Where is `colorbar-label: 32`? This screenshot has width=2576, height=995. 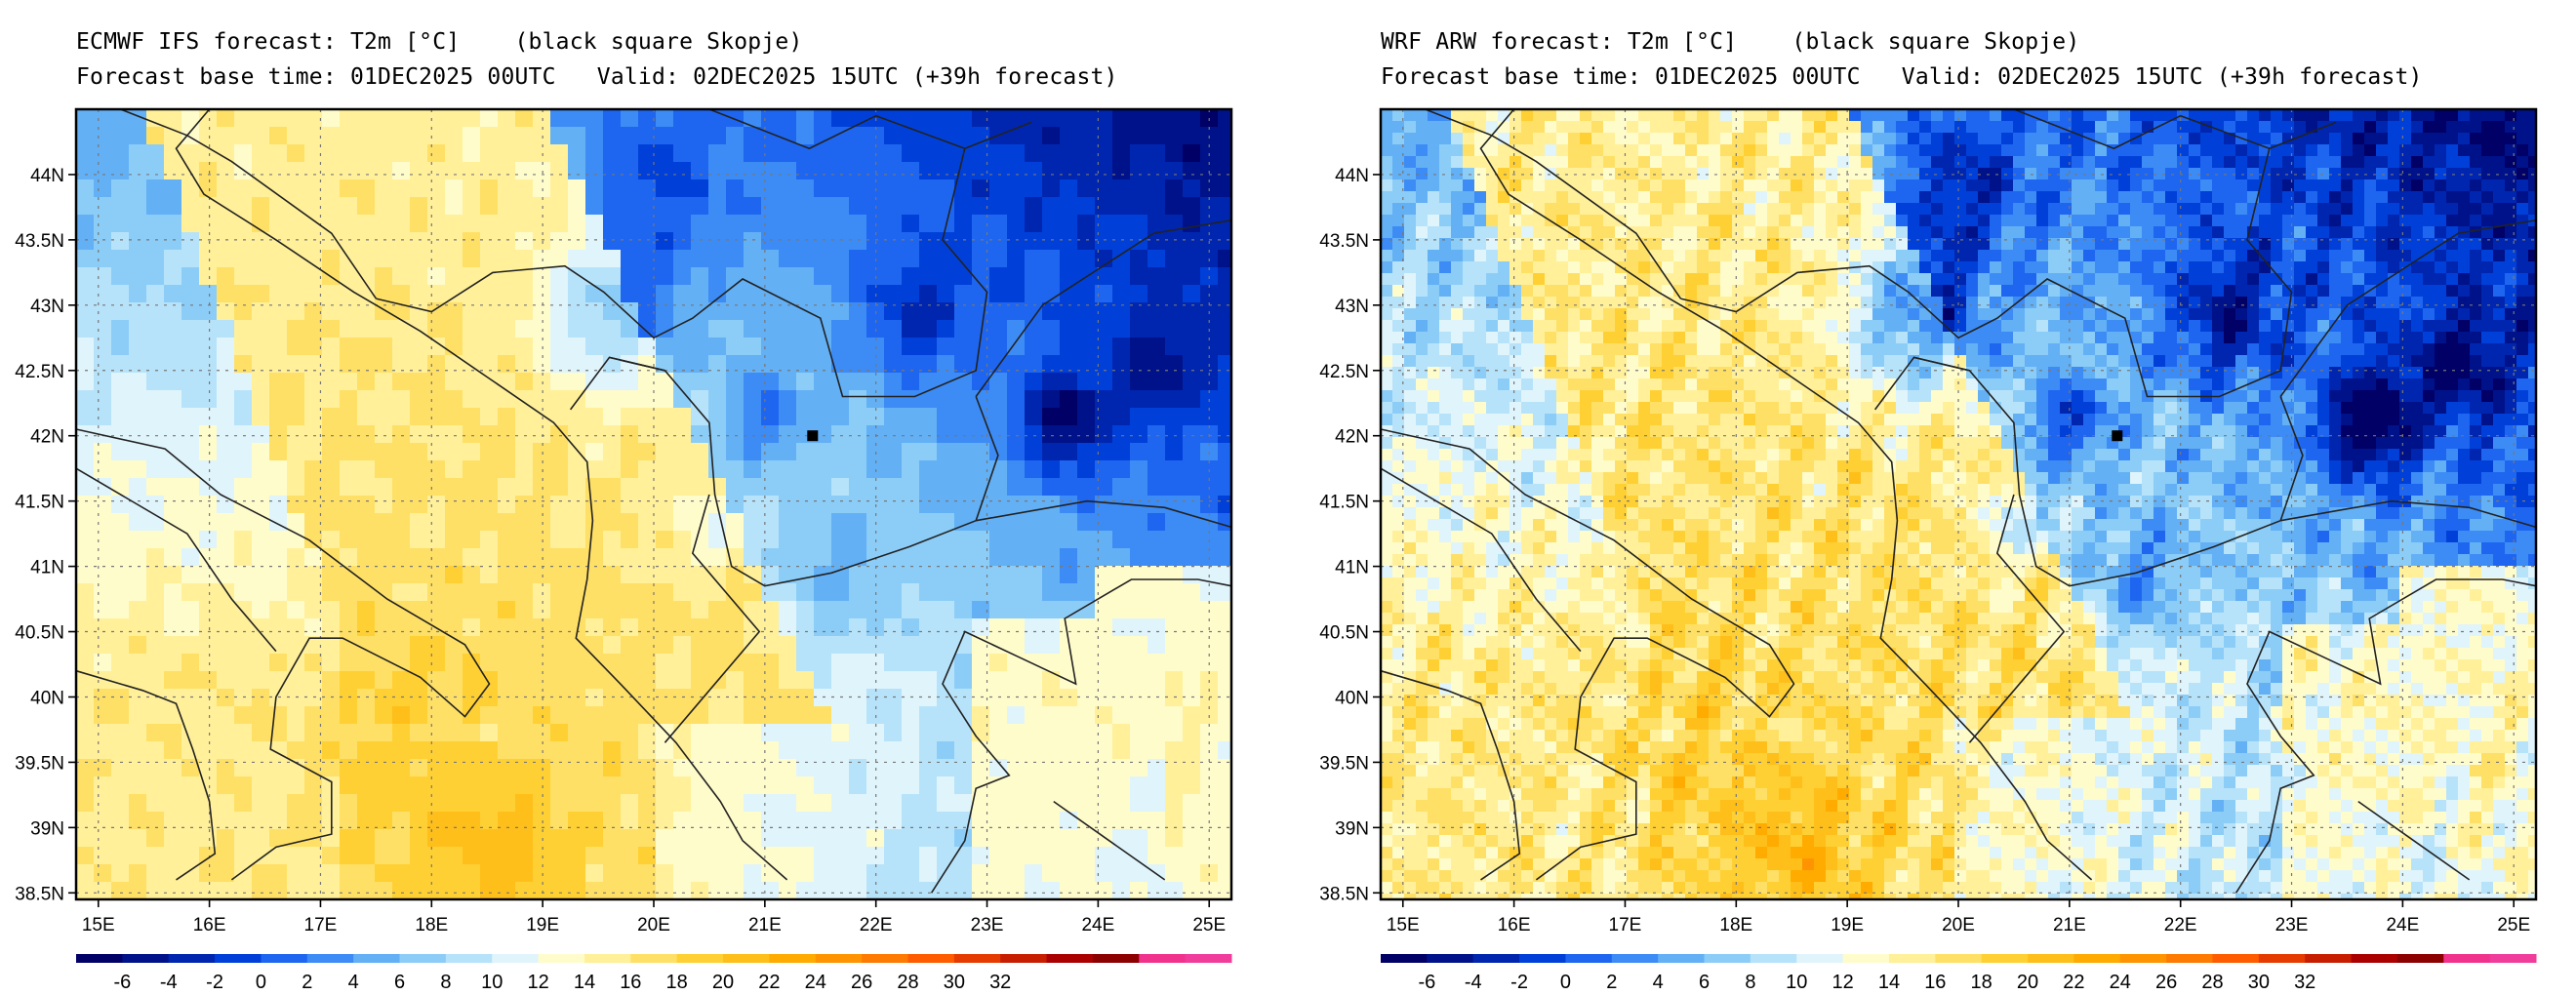 colorbar-label: 32 is located at coordinates (1000, 982).